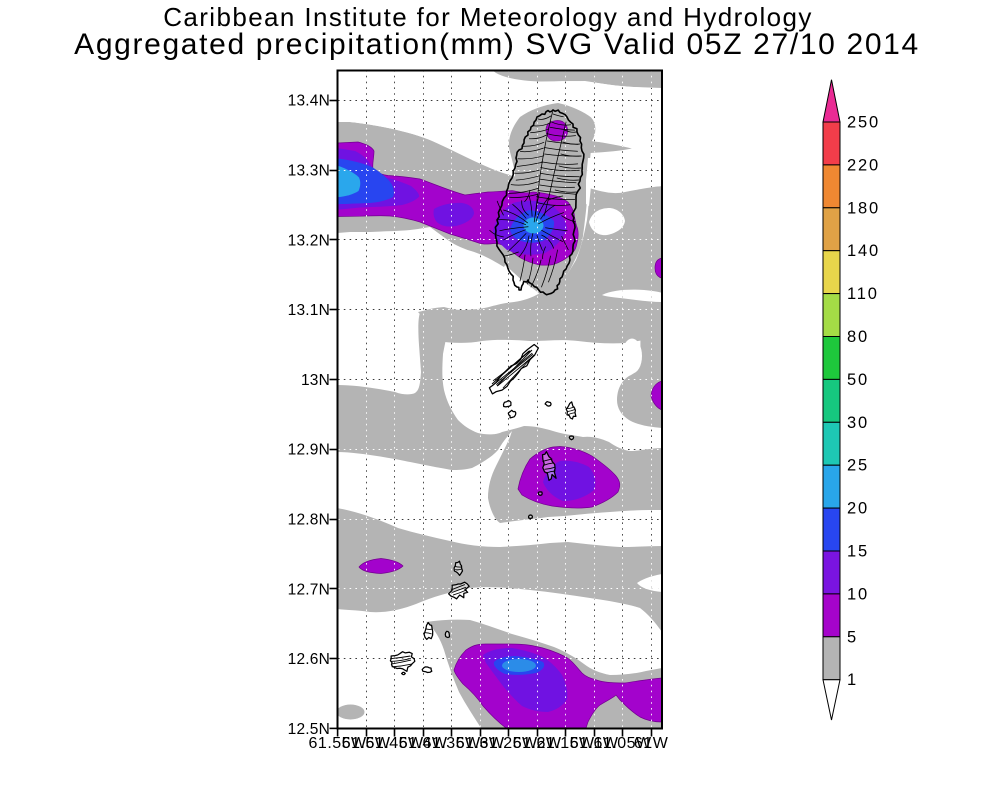  What do you see at coordinates (863, 123) in the screenshot?
I see `svg-text: 250` at bounding box center [863, 123].